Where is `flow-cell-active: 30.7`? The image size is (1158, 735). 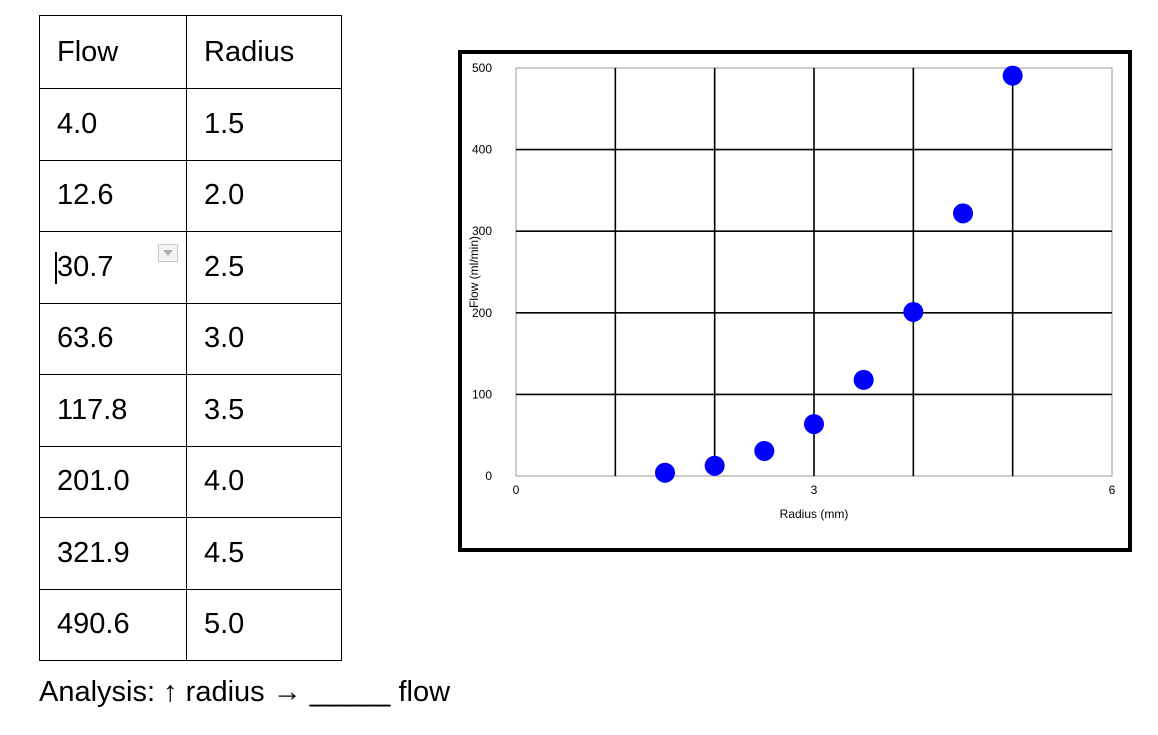
flow-cell-active: 30.7 is located at coordinates (113, 267).